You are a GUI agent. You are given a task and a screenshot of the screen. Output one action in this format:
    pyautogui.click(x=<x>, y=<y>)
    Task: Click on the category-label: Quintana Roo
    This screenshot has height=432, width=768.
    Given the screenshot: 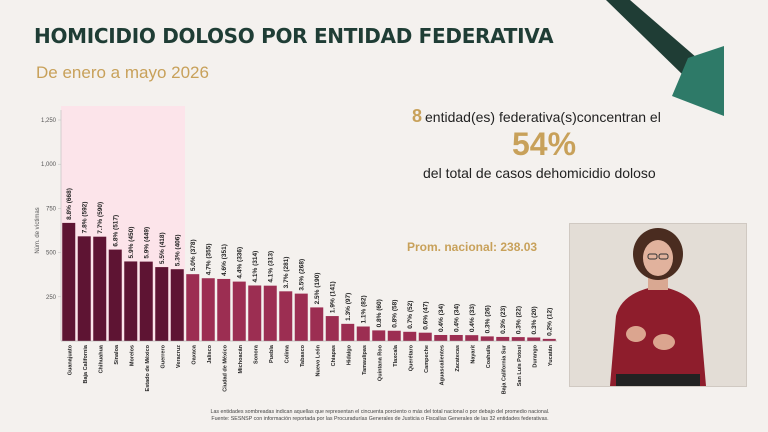 What is the action you would take?
    pyautogui.click(x=380, y=362)
    